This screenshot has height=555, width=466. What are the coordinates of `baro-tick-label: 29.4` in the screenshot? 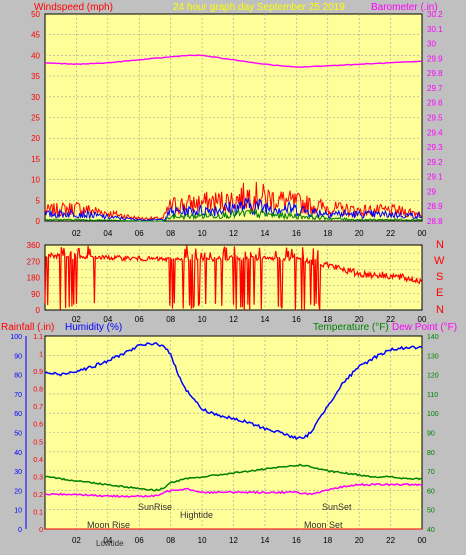 It's located at (435, 132).